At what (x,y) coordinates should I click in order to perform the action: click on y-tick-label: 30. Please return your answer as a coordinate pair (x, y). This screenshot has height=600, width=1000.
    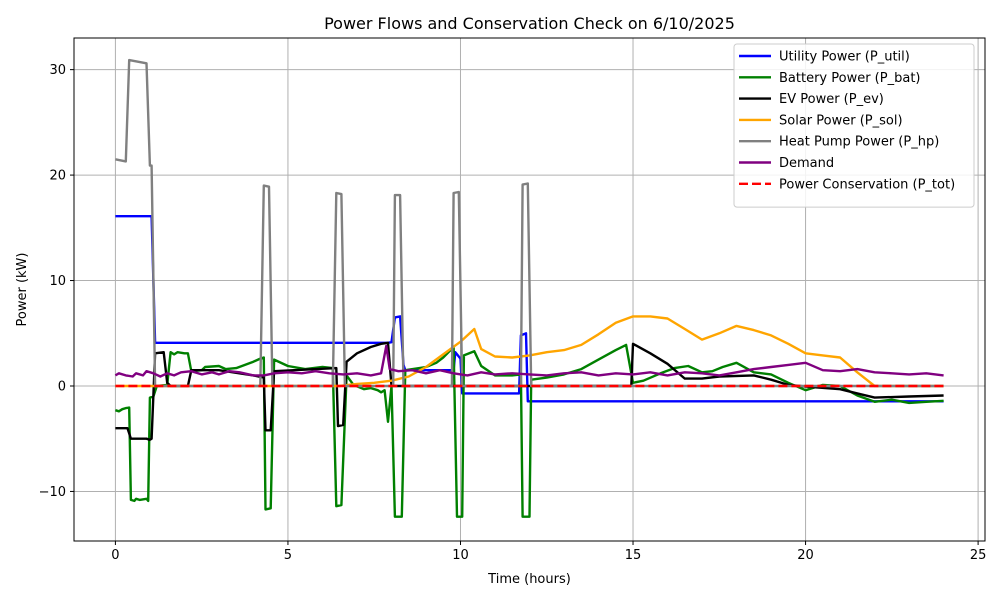
    Looking at the image, I should click on (57, 70).